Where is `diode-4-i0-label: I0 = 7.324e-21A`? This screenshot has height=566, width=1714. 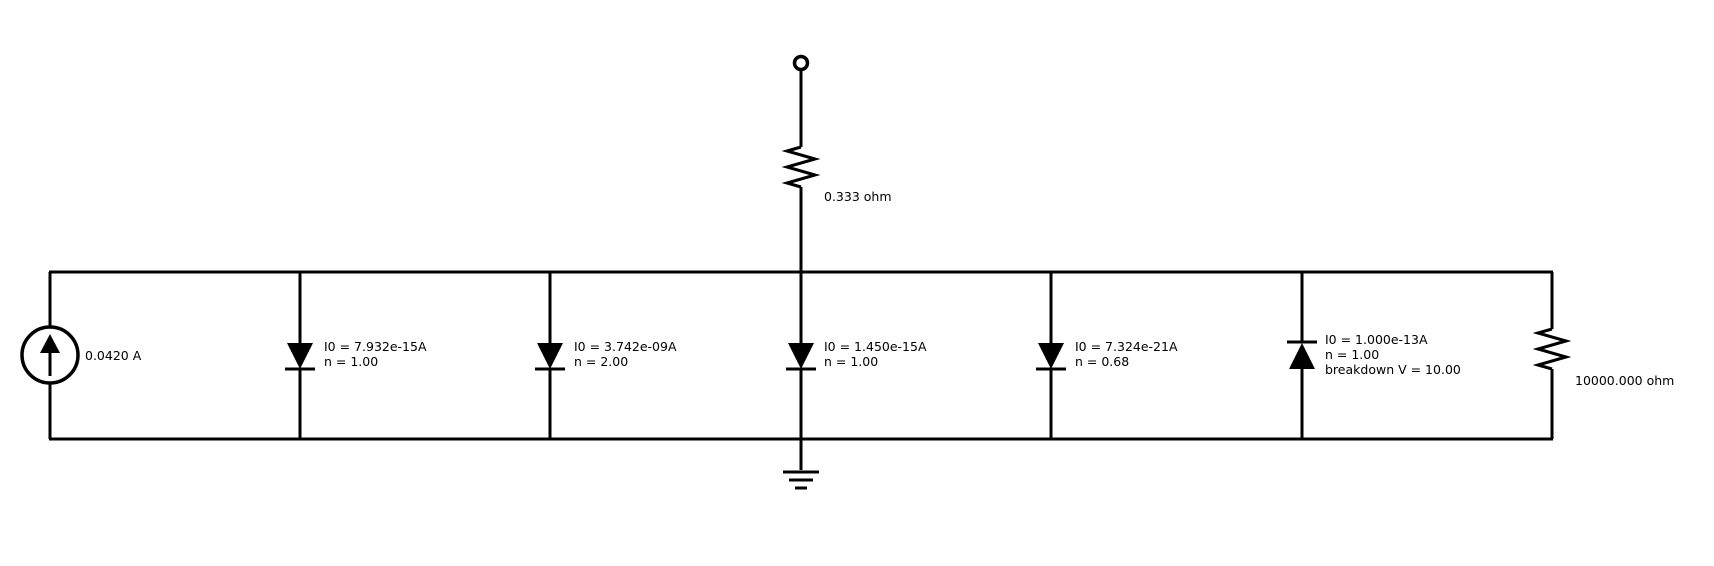 diode-4-i0-label: I0 = 7.324e-21A is located at coordinates (1126, 346).